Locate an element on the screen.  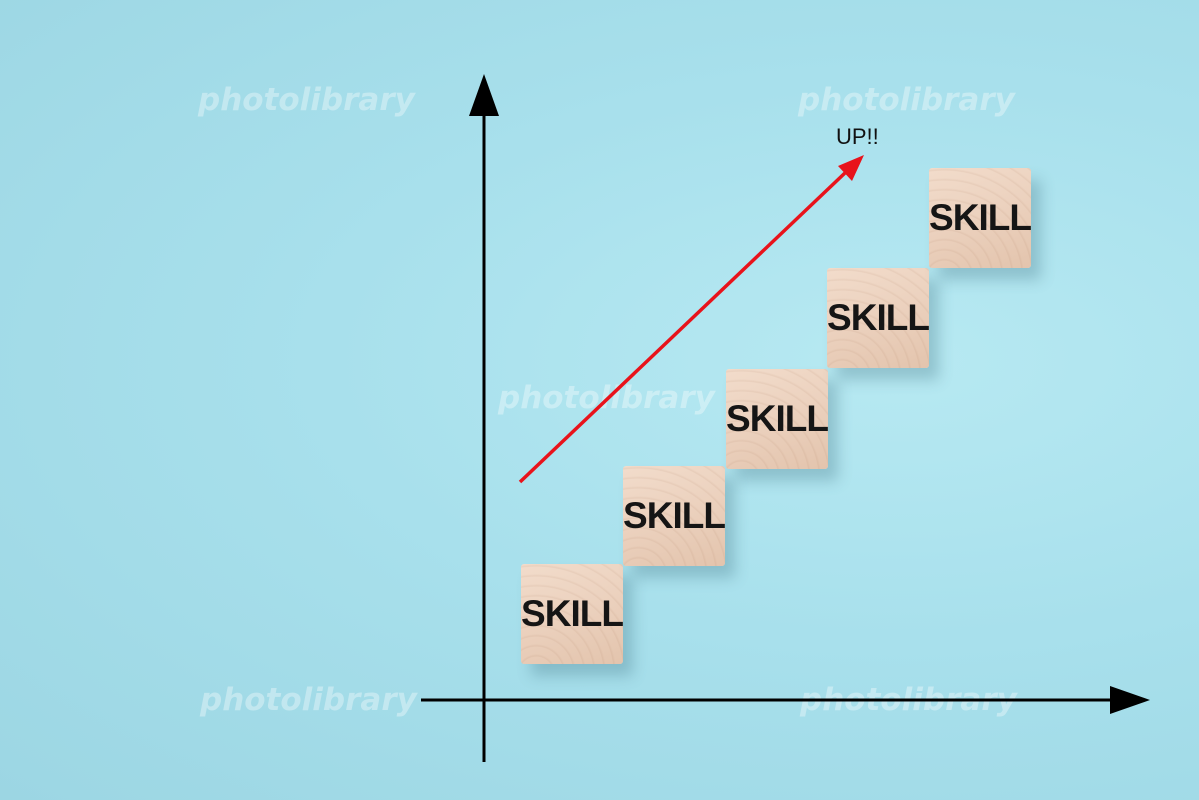
skill-block-5: SKILL is located at coordinates (980, 218).